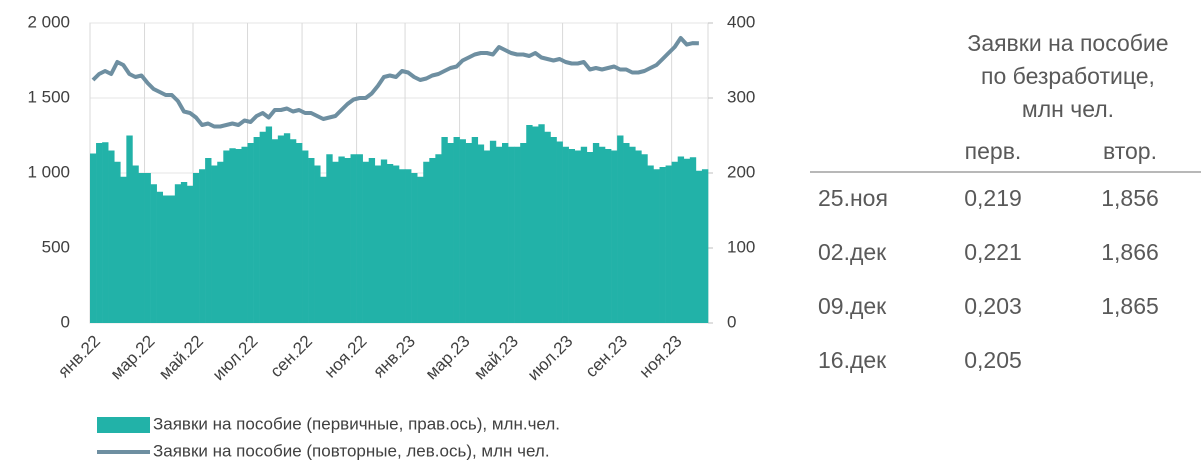 Image resolution: width=1201 pixels, height=470 pixels. Describe the element at coordinates (993, 198) in the screenshot. I see `table-cell: 0,219` at that location.